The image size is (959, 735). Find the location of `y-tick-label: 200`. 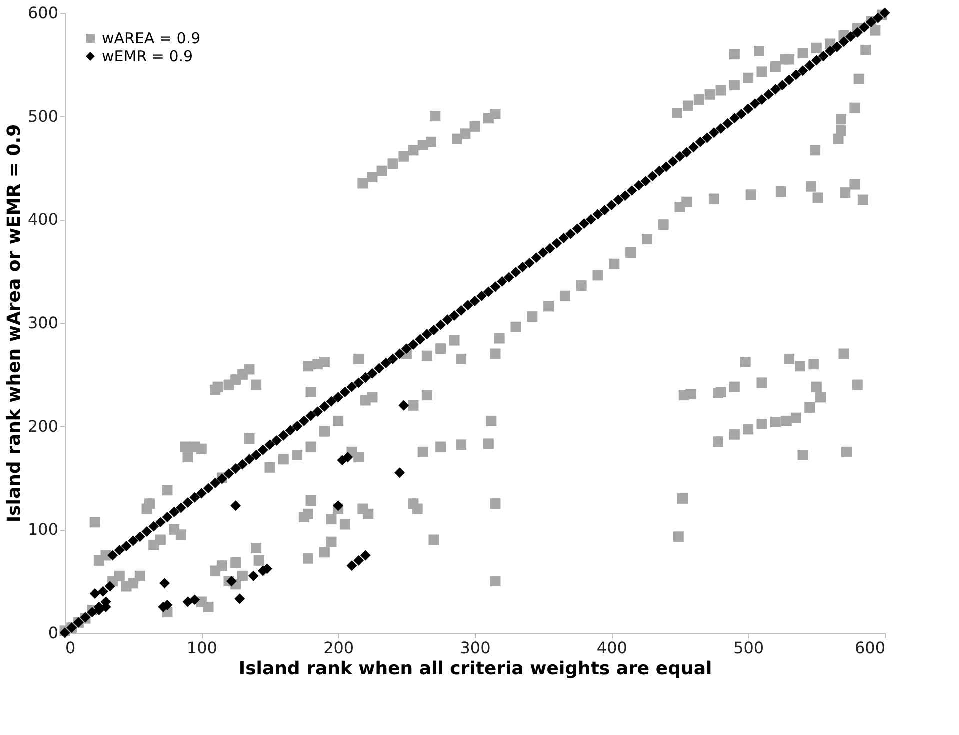

y-tick-label: 200 is located at coordinates (43, 426).